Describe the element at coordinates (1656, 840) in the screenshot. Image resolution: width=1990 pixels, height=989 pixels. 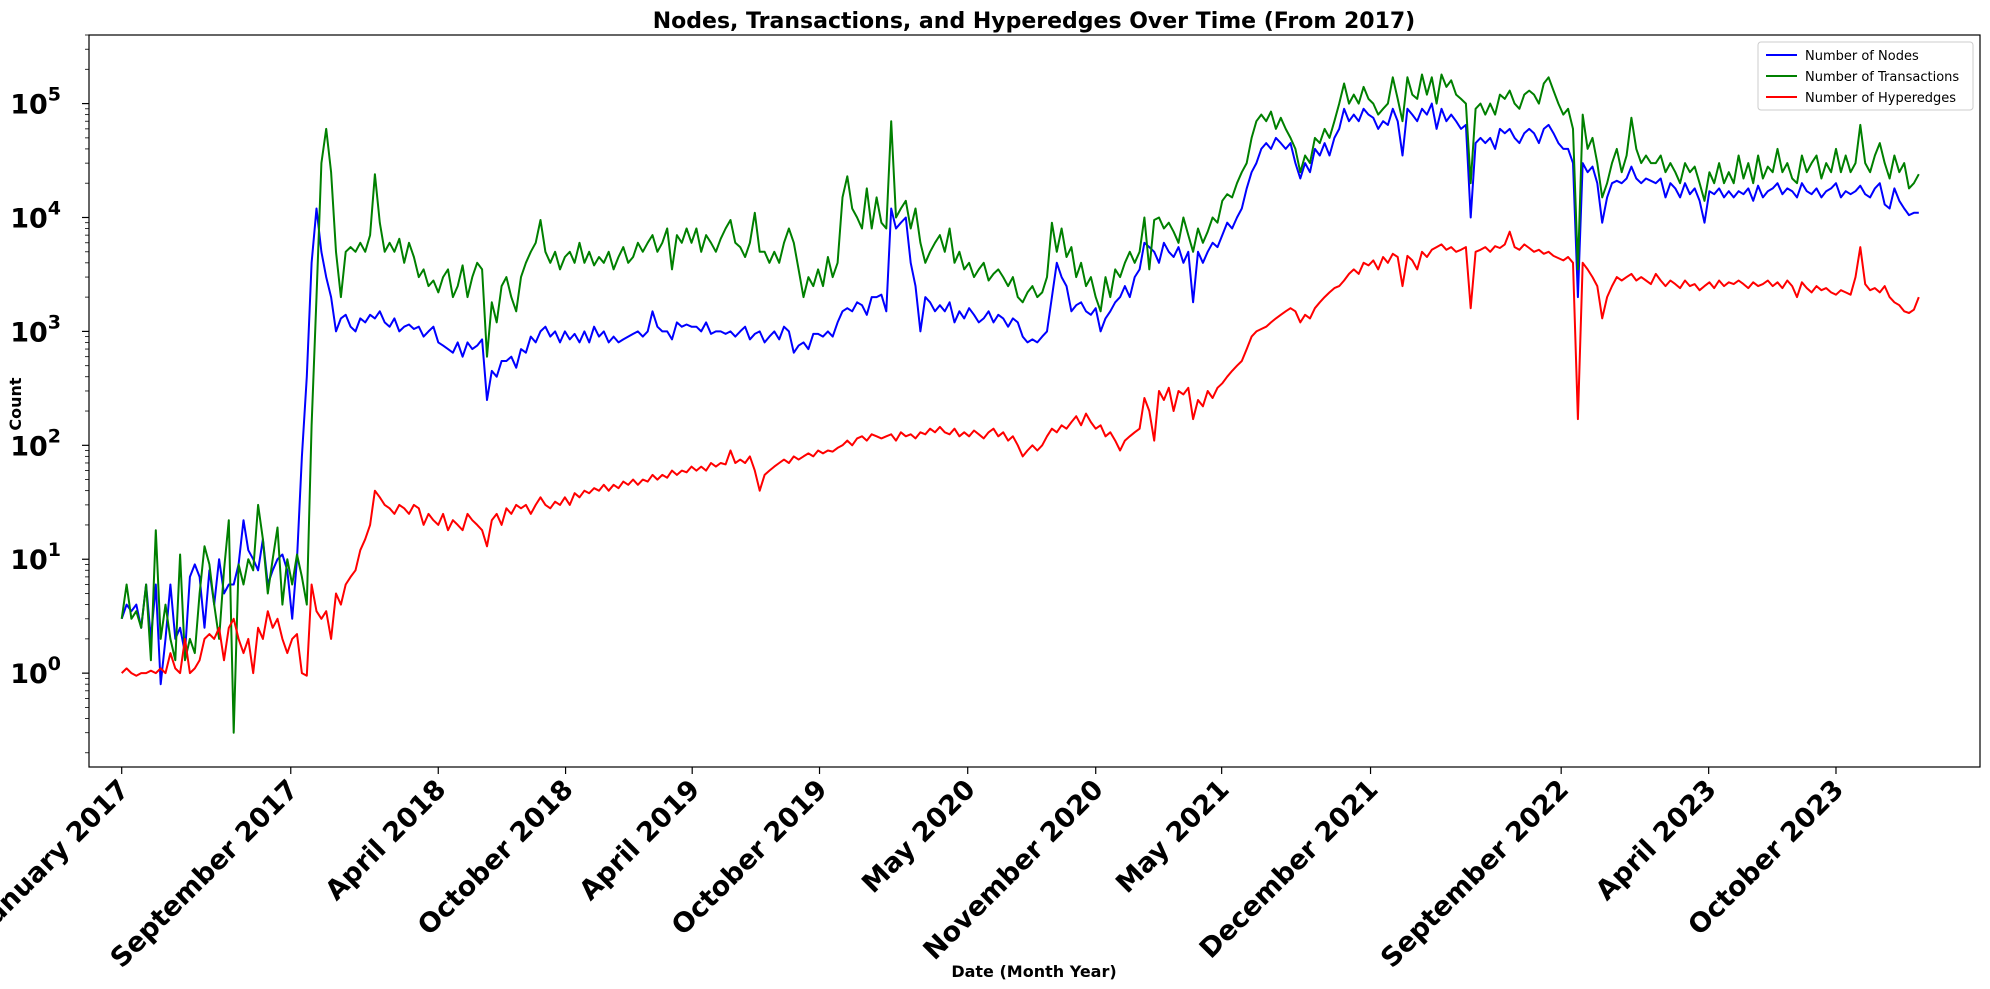
I see `x-tick-label: April 2023` at that location.